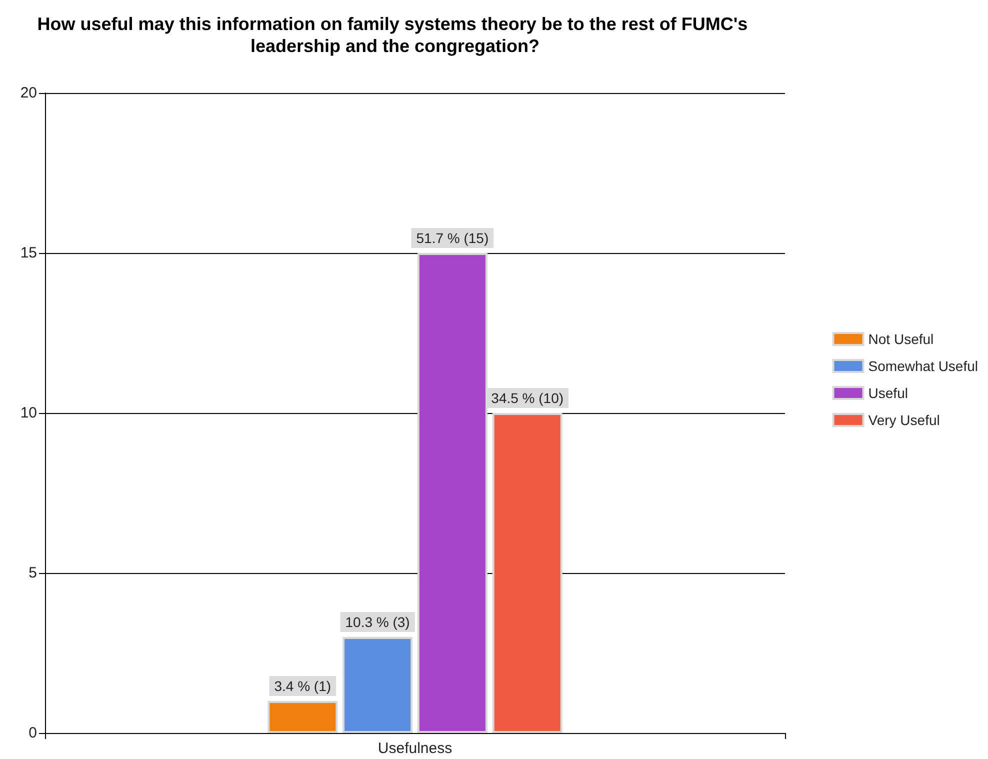 This screenshot has height=759, width=988. Describe the element at coordinates (923, 366) in the screenshot. I see `legend-label: Somewhat Useful` at that location.